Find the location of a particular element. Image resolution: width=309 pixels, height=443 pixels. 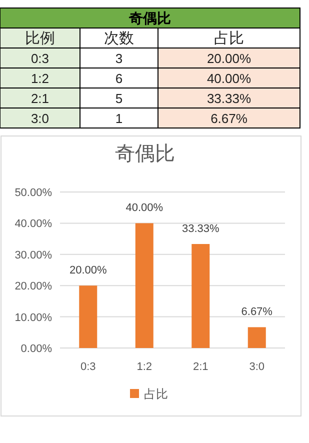

y-tick-label: 50.00% is located at coordinates (33, 193).